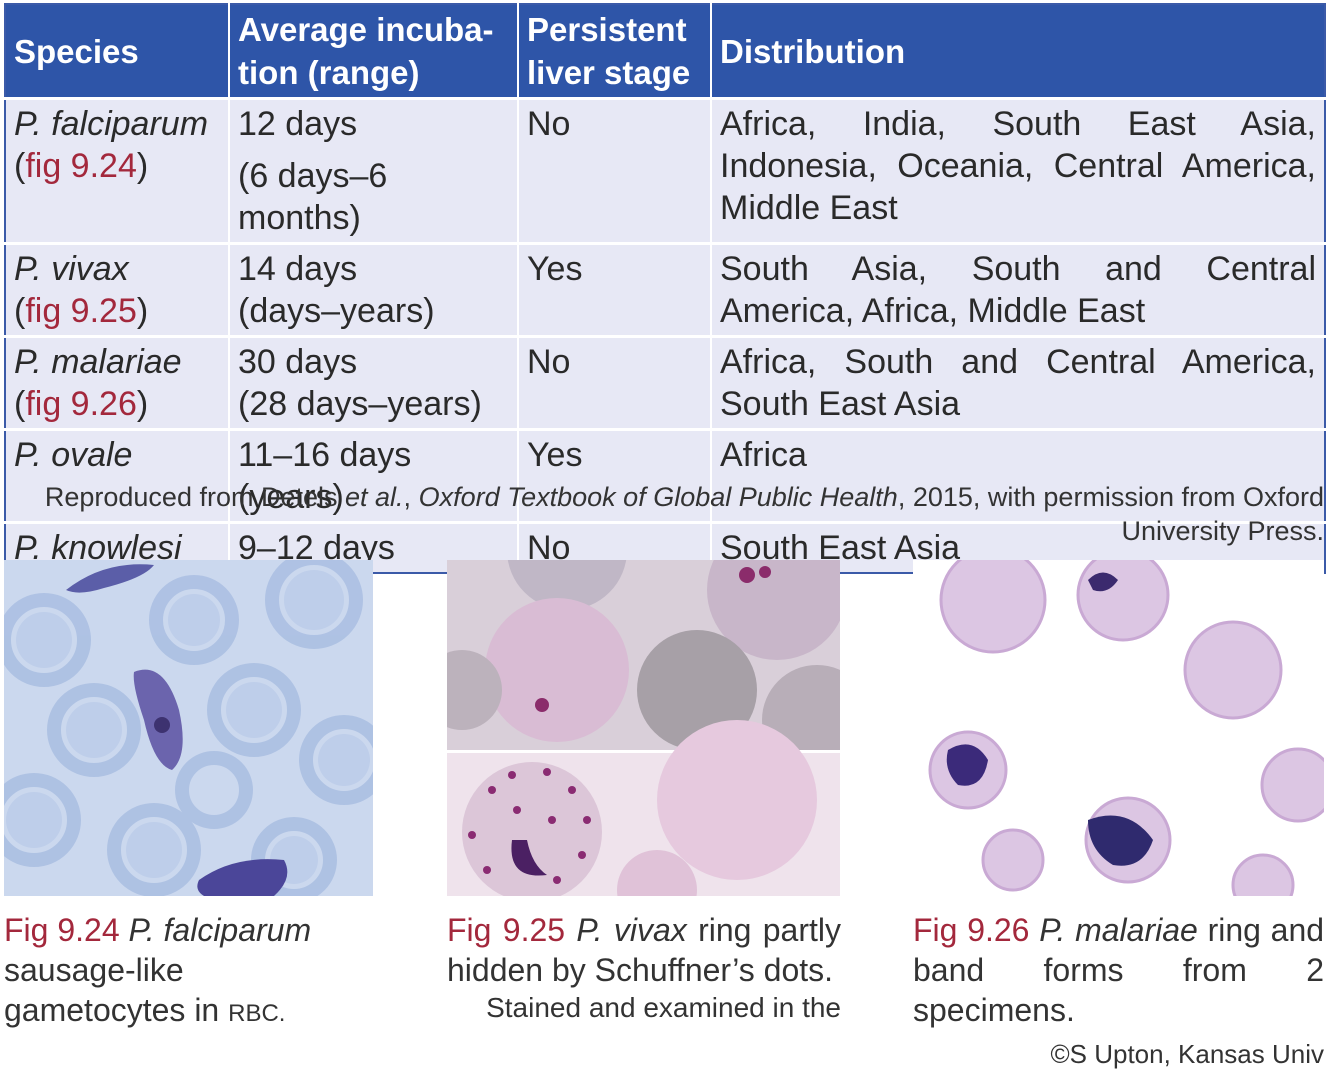  I want to click on incubation-range: (28 days–years), so click(360, 404).